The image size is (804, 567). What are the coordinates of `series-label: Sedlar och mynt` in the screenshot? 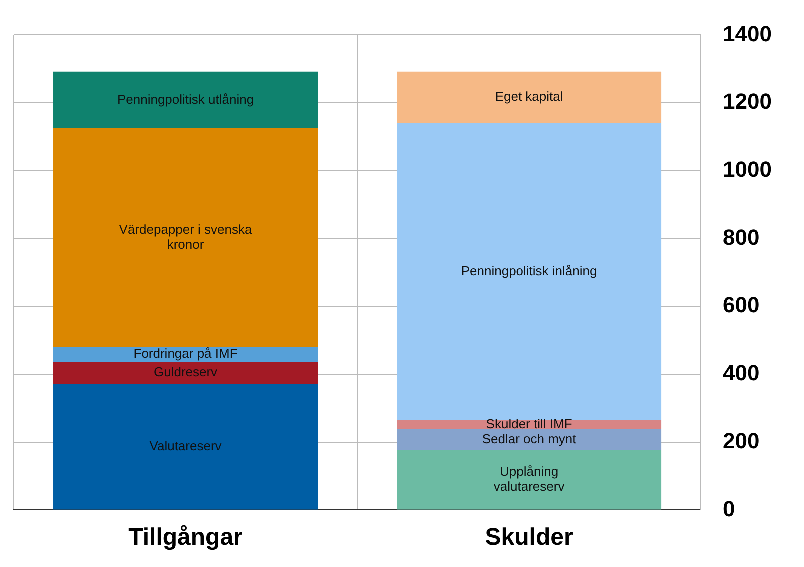 It's located at (529, 438).